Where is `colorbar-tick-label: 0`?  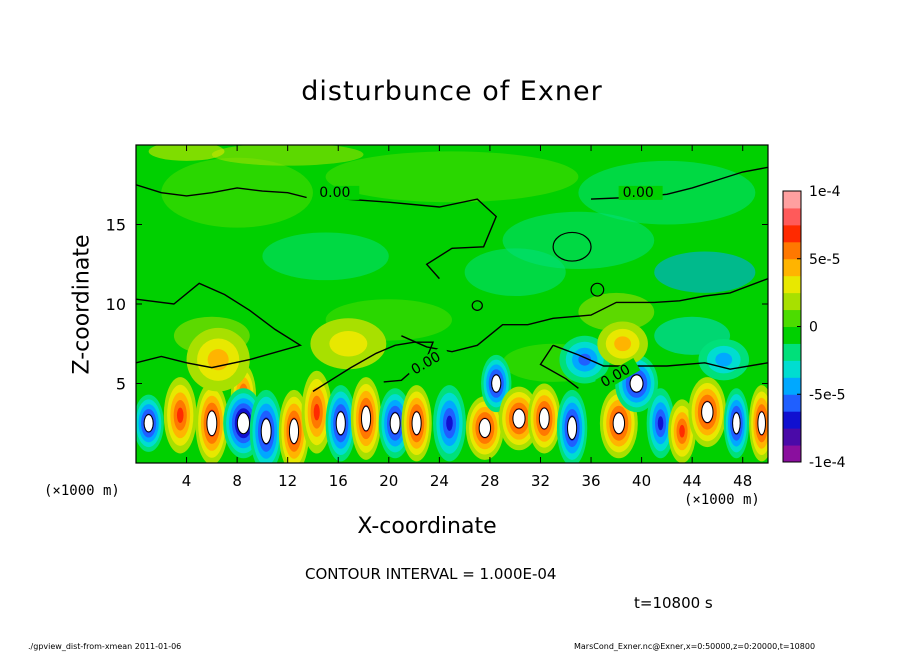 colorbar-tick-label: 0 is located at coordinates (813, 328).